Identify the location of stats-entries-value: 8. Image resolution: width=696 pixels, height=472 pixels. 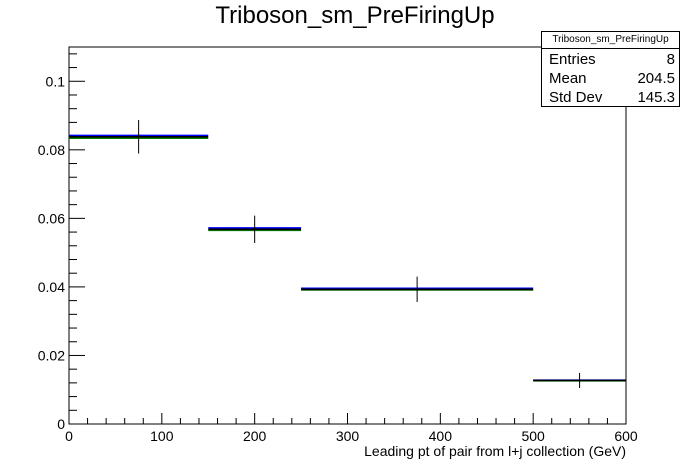
(670, 59).